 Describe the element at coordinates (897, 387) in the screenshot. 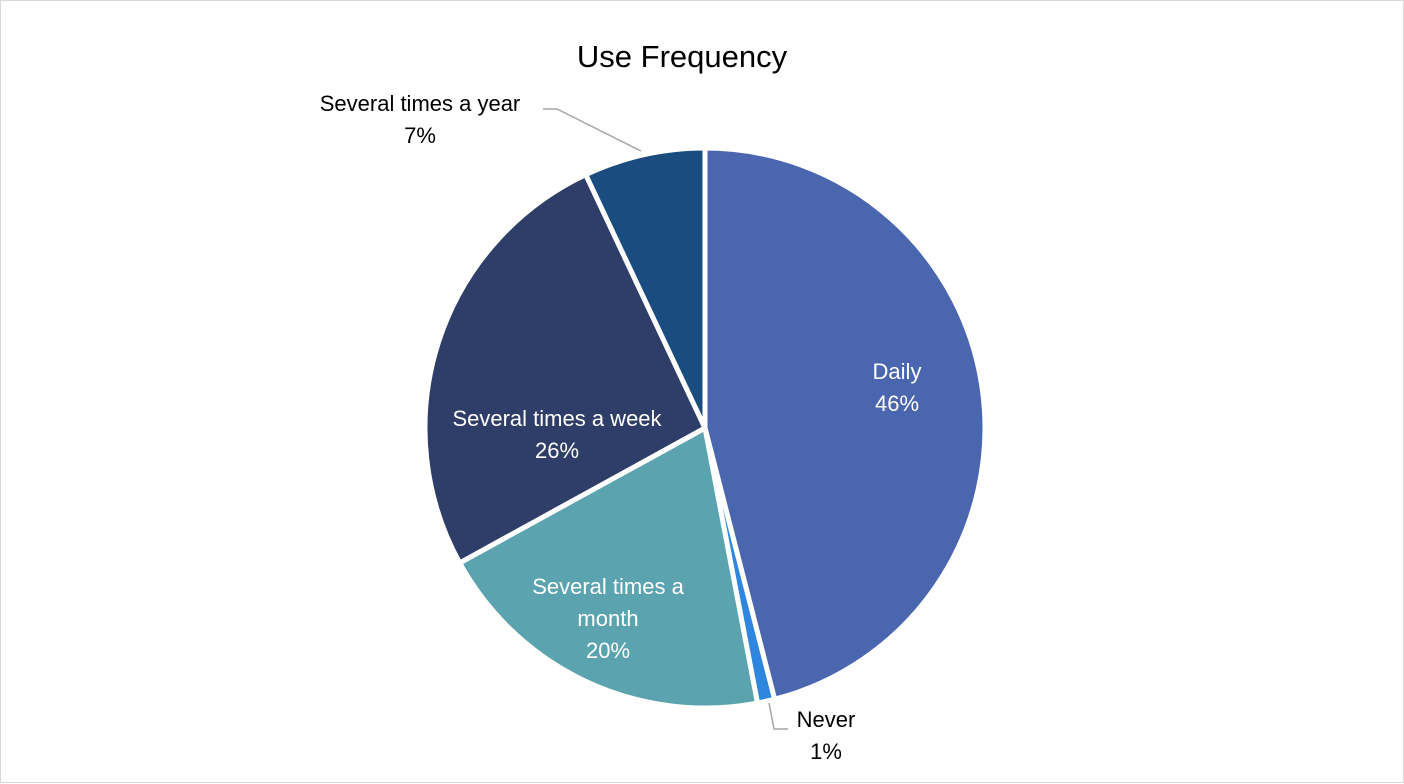

I see `data-label-daily: Daily 46%` at that location.